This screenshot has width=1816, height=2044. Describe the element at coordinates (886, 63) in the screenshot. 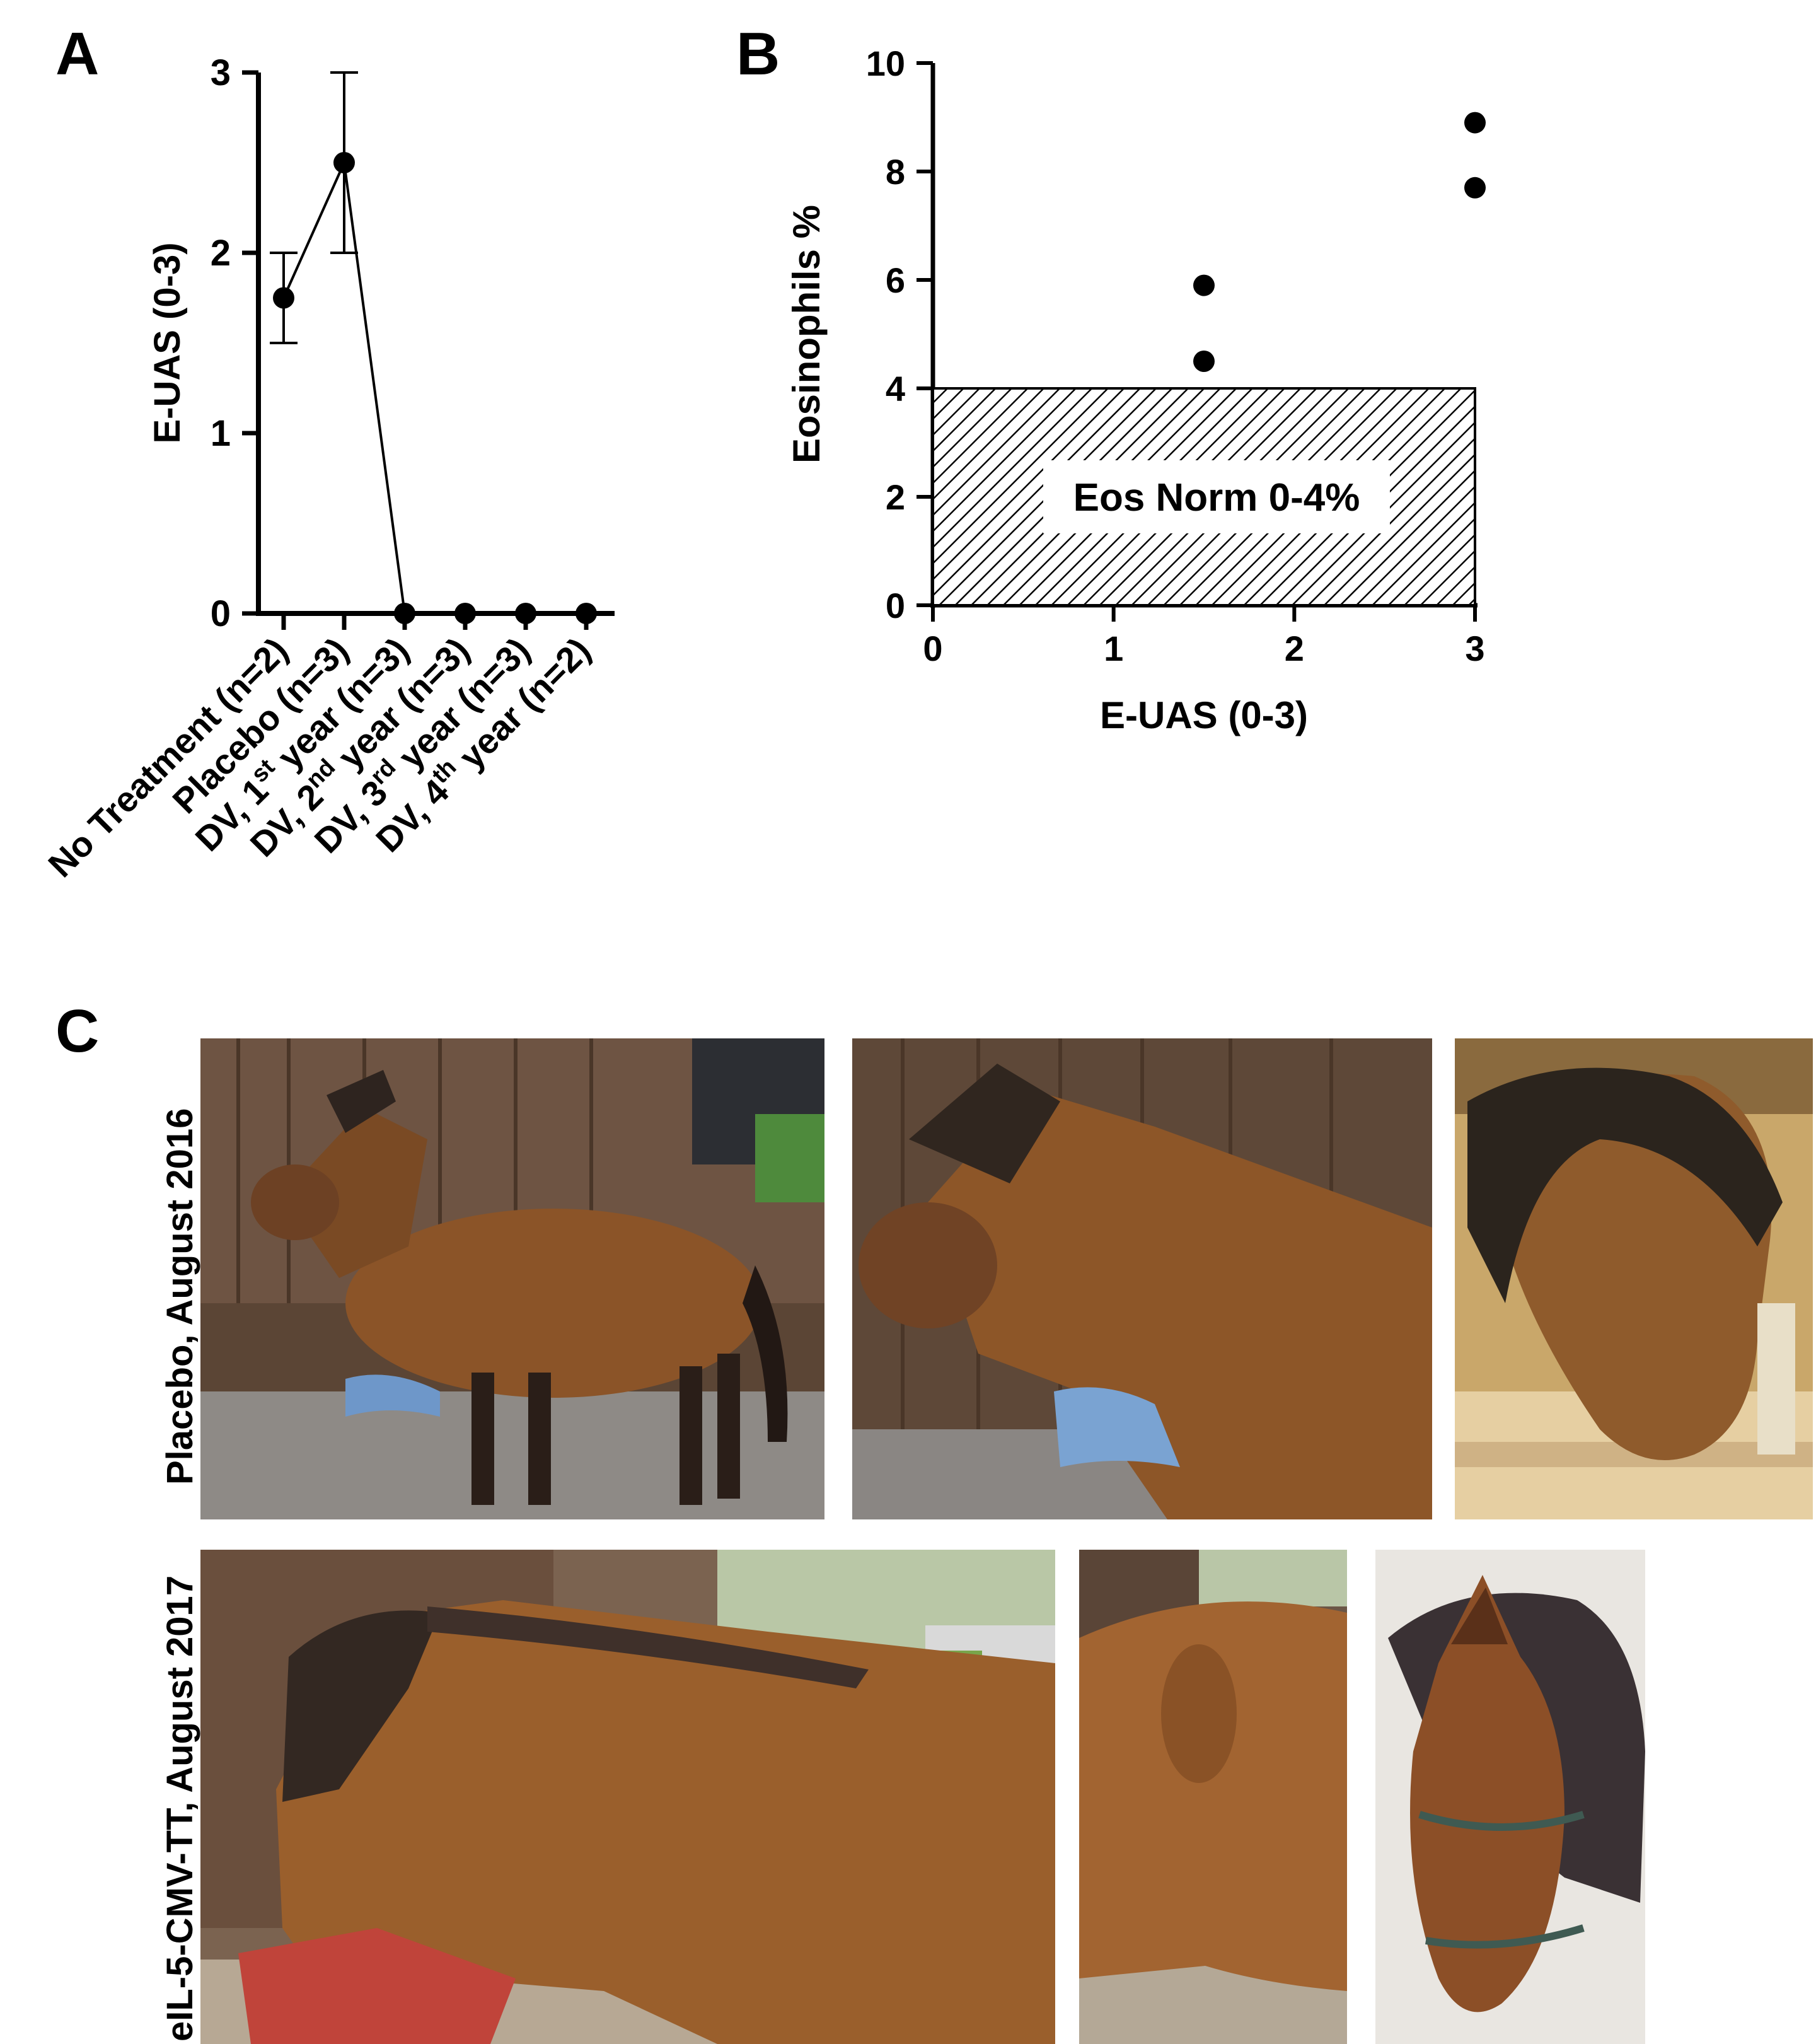

I see `y-tick-label: 10` at that location.